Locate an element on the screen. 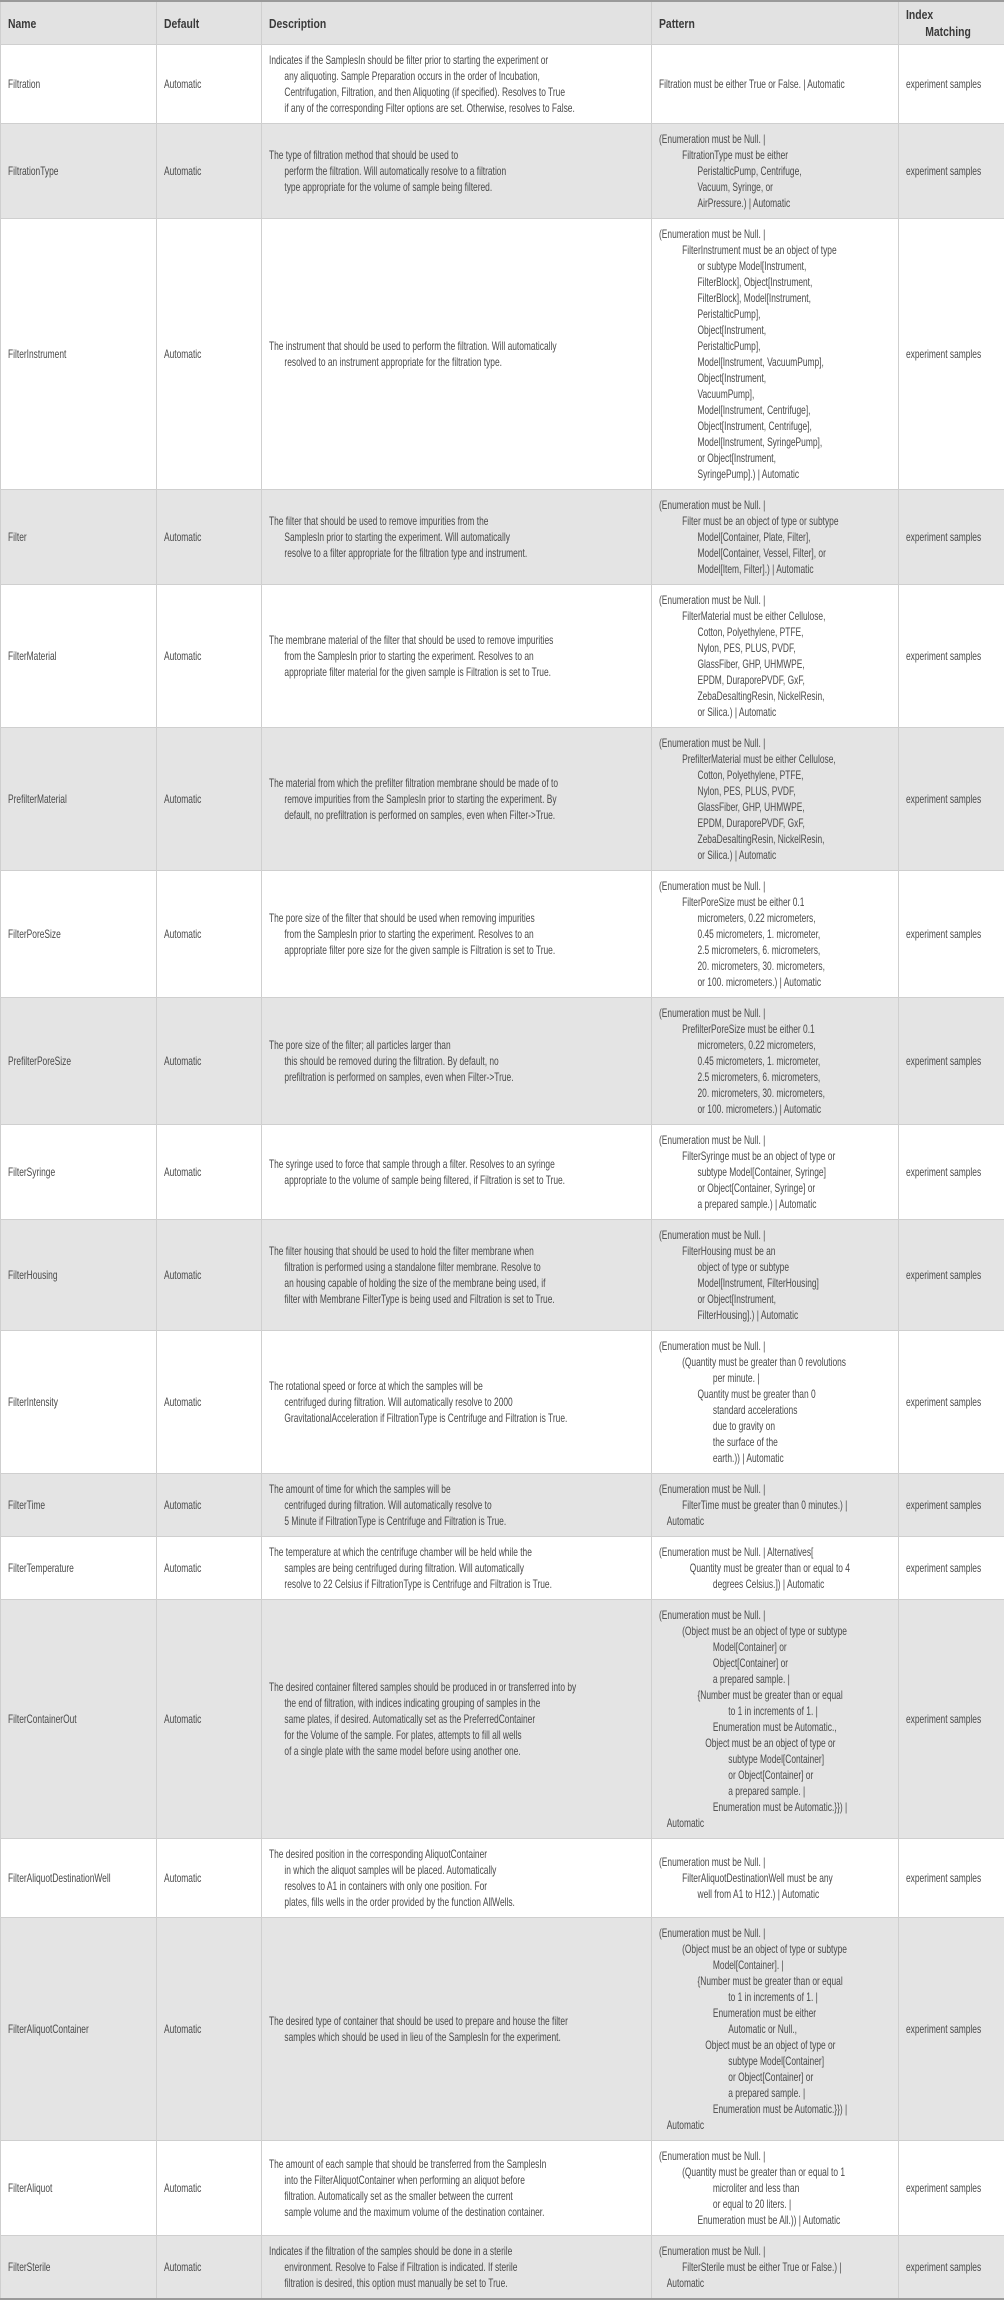  pattern-line: EPDM, DuraporePVDF, GxF, is located at coordinates (778, 680).